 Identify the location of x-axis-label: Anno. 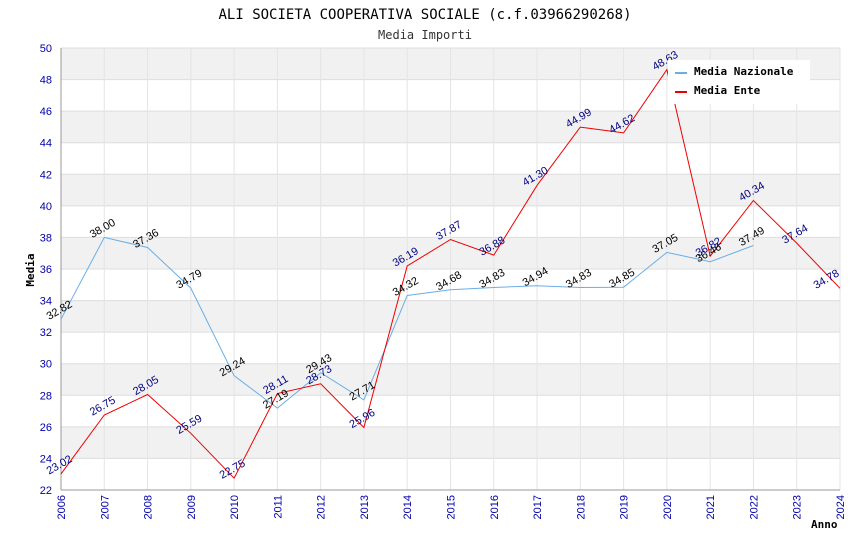
(824, 524).